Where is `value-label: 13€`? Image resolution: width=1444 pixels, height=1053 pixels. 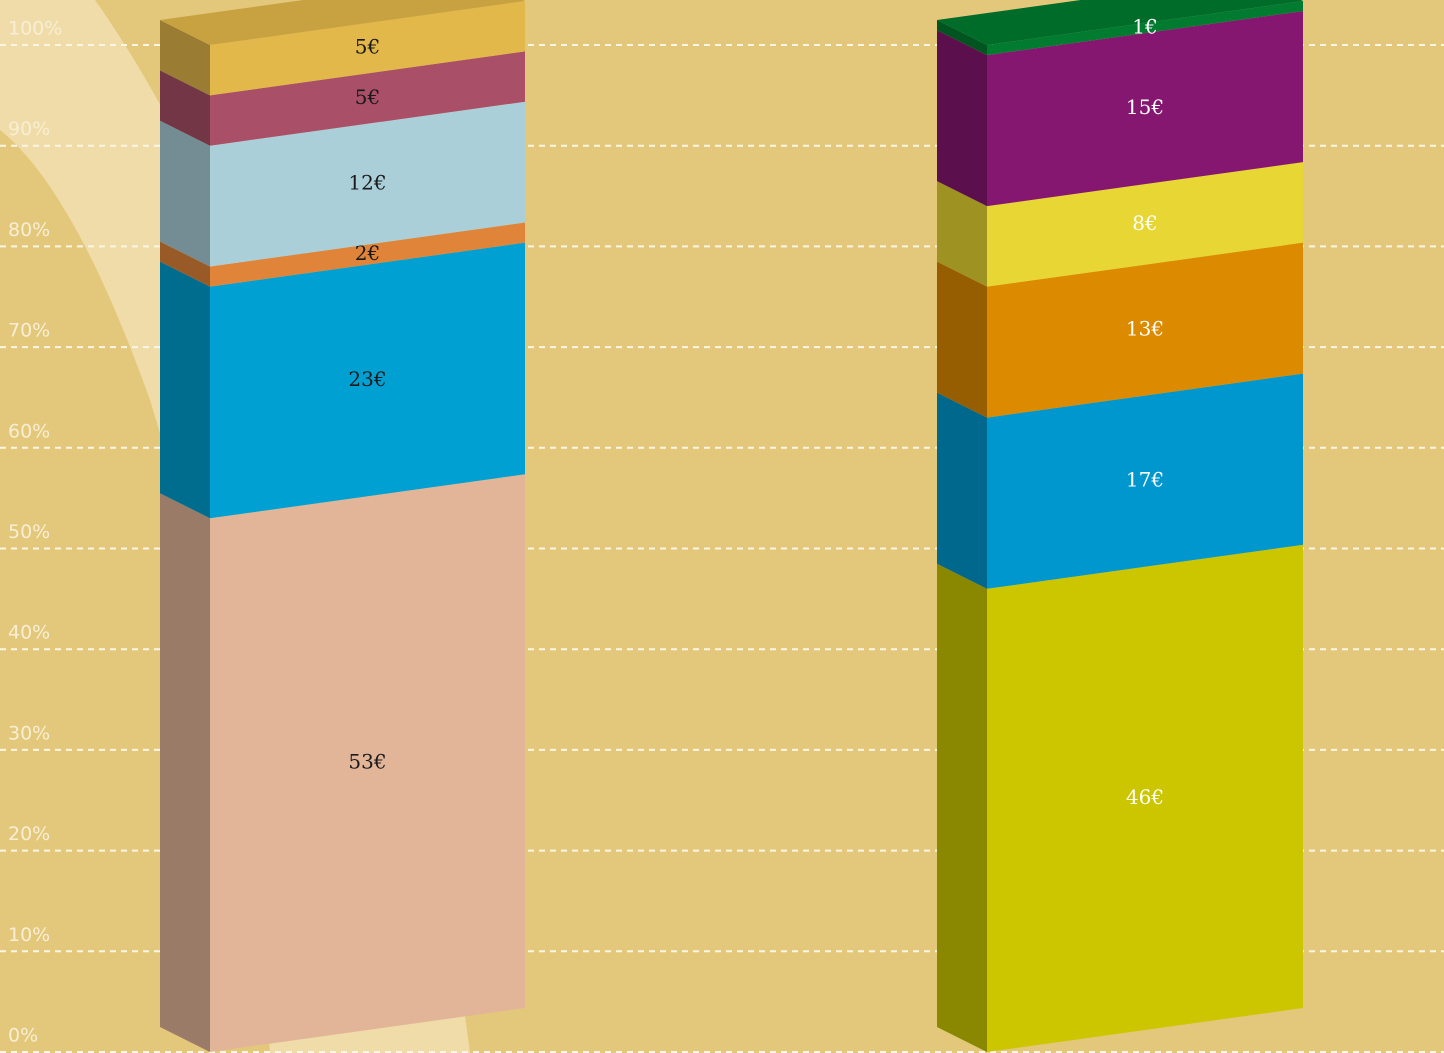 value-label: 13€ is located at coordinates (1145, 329).